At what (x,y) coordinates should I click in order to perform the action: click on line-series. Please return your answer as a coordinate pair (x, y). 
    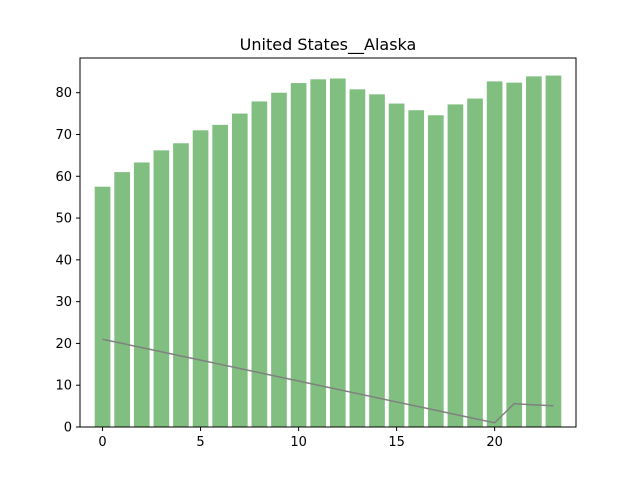
    Looking at the image, I should click on (328, 381).